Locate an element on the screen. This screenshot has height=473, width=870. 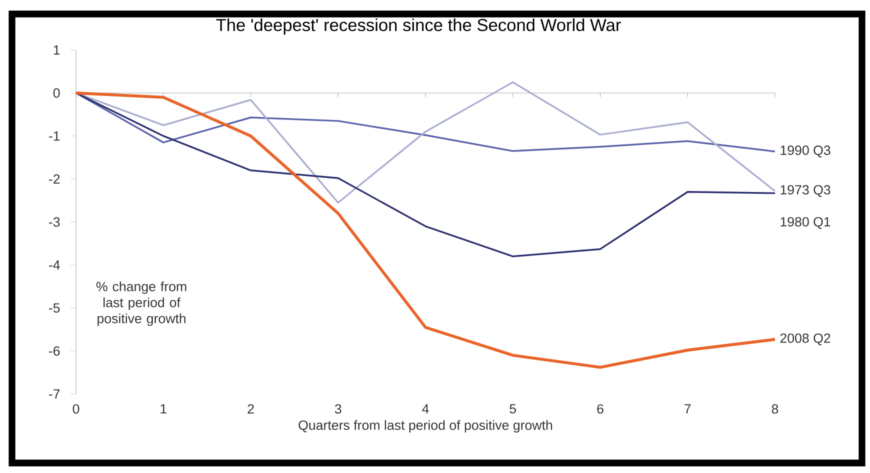
x-tick-label: 0 is located at coordinates (76, 409).